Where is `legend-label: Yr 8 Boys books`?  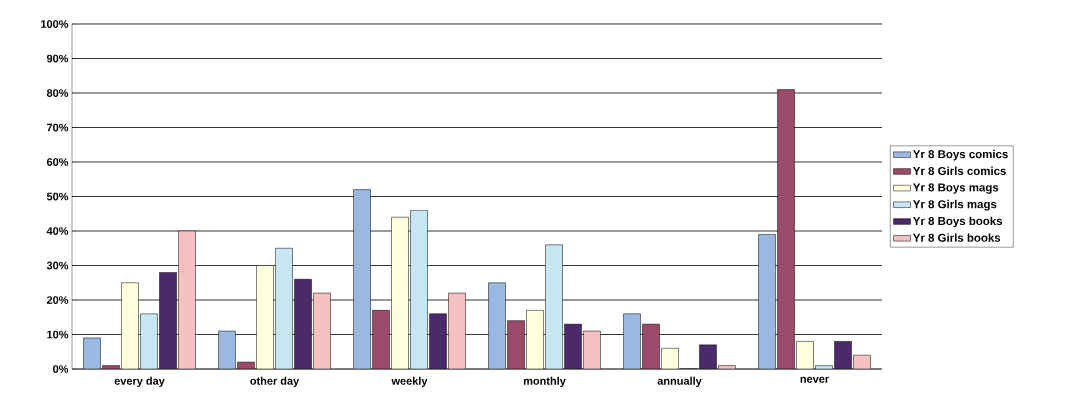 legend-label: Yr 8 Boys books is located at coordinates (957, 222).